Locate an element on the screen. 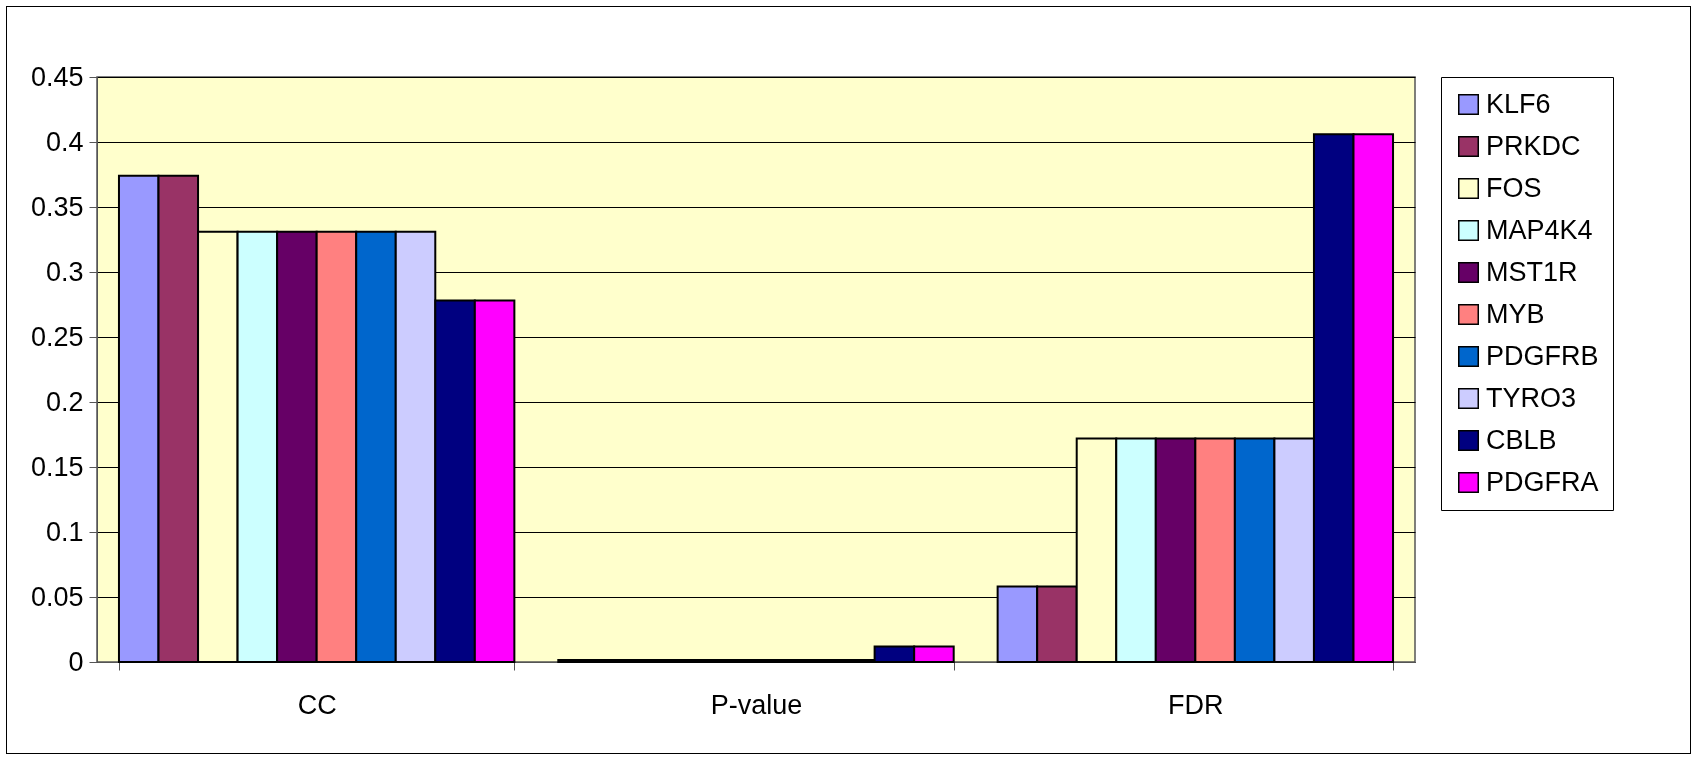 The width and height of the screenshot is (1699, 760). legend-label: KLF6 is located at coordinates (1518, 103).